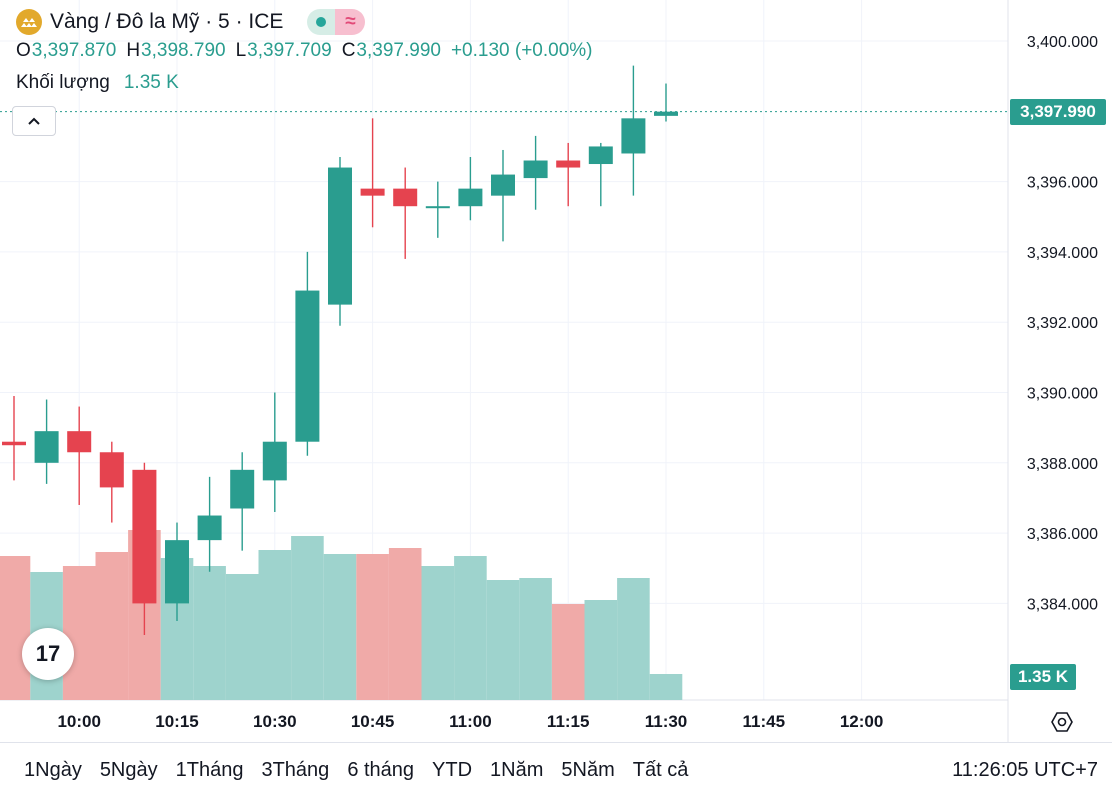 Image resolution: width=1112 pixels, height=797 pixels. What do you see at coordinates (350, 22) in the screenshot?
I see `delayed-data-icon: ≈` at bounding box center [350, 22].